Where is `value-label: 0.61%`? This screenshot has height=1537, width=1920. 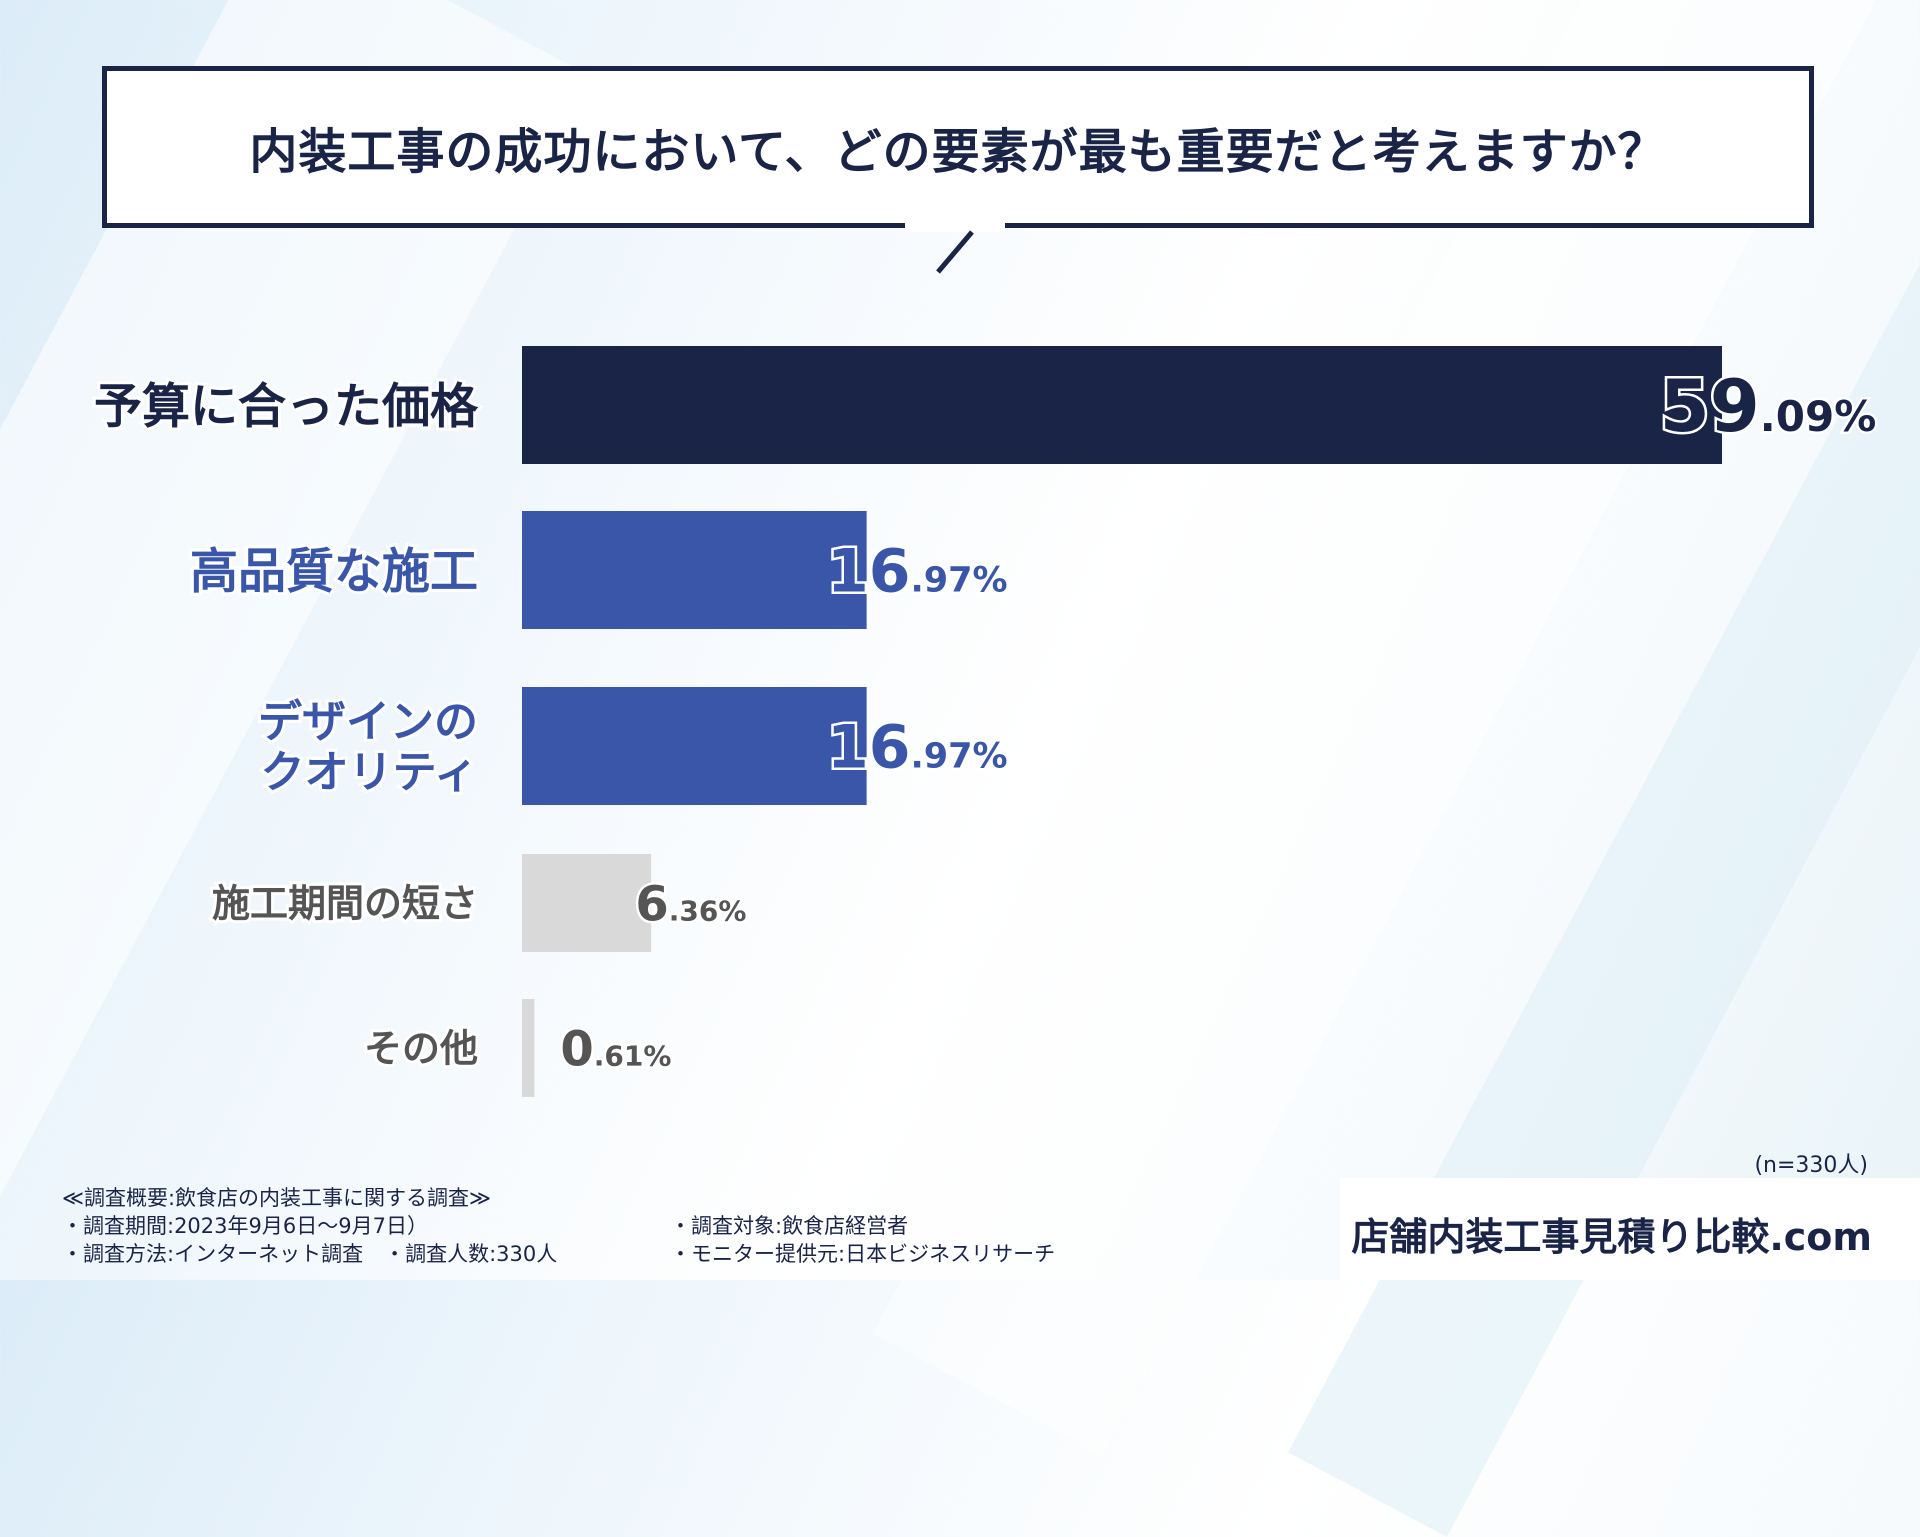 value-label: 0.61% is located at coordinates (615, 1049).